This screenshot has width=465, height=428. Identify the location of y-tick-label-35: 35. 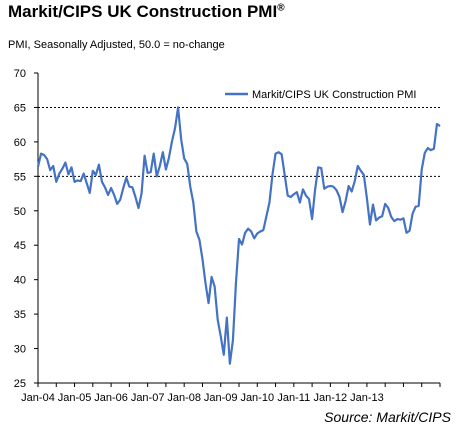
(20, 315).